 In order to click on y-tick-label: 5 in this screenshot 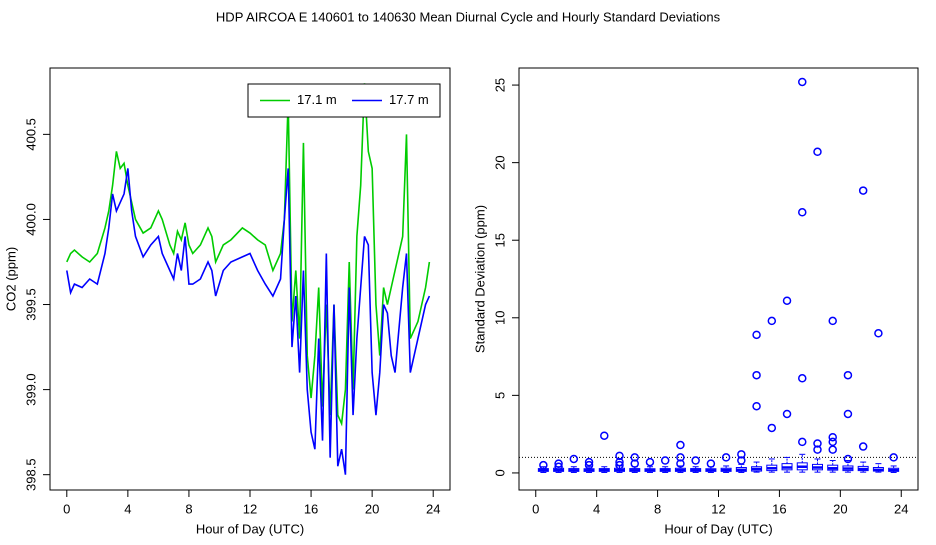, I will do `click(499, 395)`.